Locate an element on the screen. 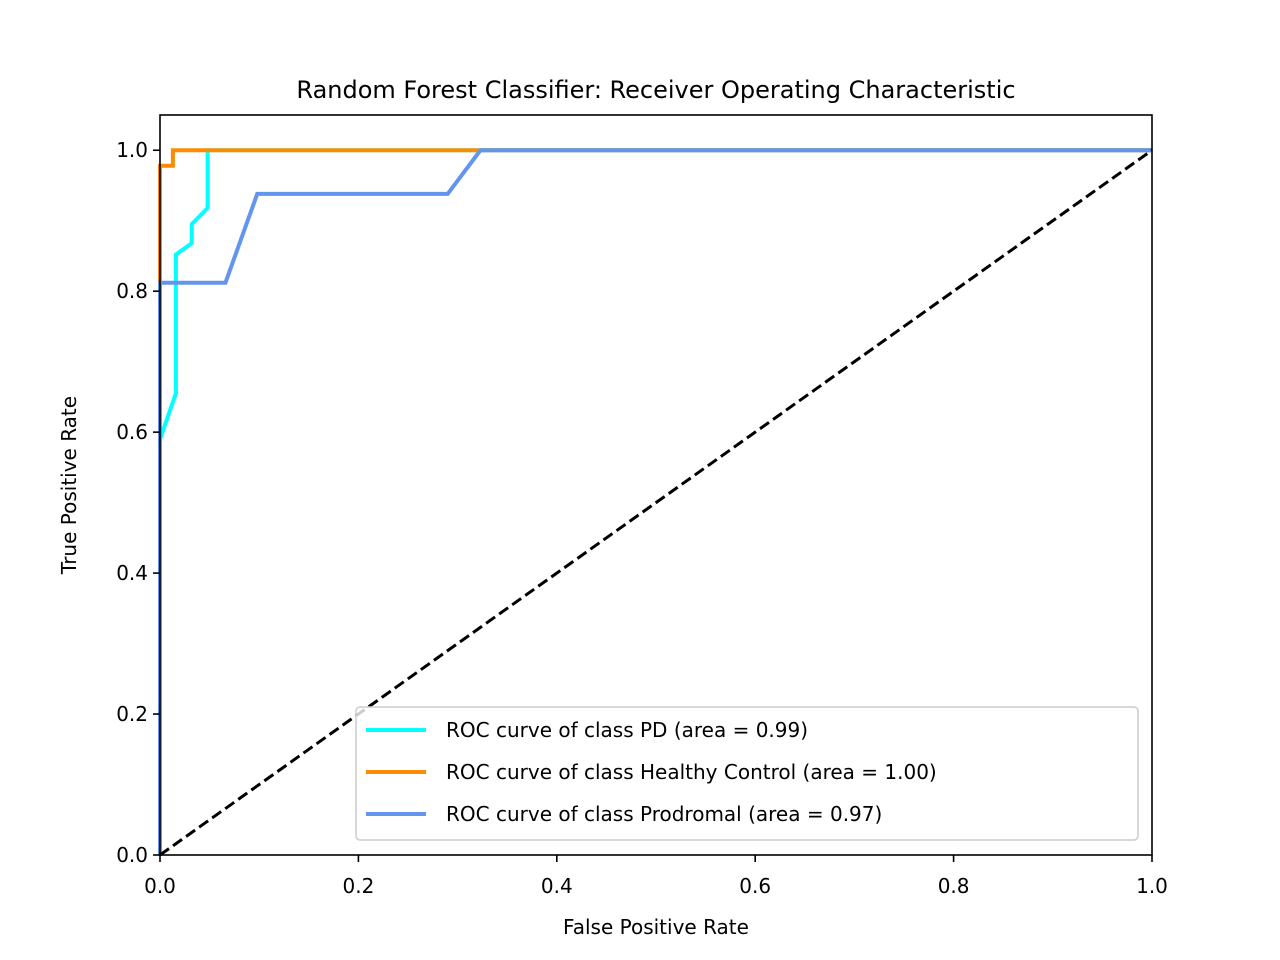 This screenshot has width=1280, height=960. y-tick-label: 0.2 is located at coordinates (132, 714).